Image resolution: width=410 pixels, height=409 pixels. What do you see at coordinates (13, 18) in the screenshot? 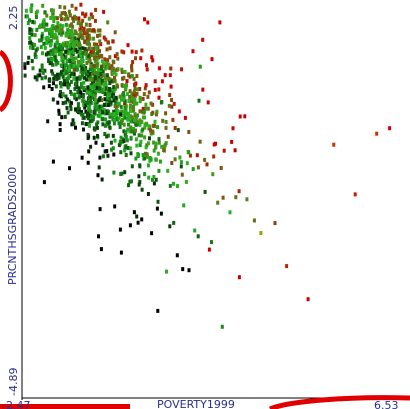
I see `y-tick-max-label: 2.25` at bounding box center [13, 18].